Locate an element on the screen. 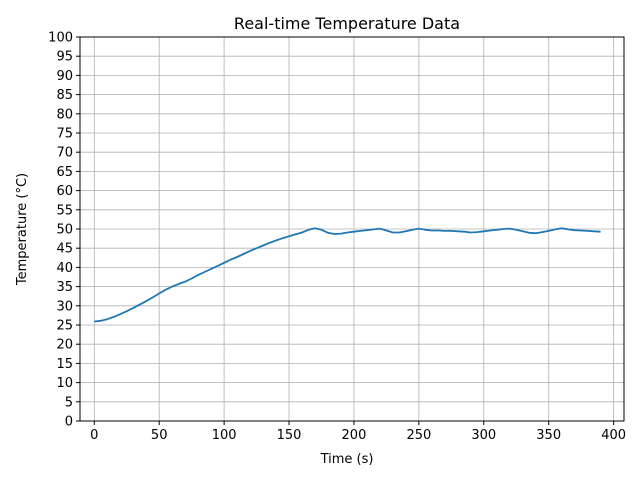  y-tick-label: 50 is located at coordinates (64, 230).